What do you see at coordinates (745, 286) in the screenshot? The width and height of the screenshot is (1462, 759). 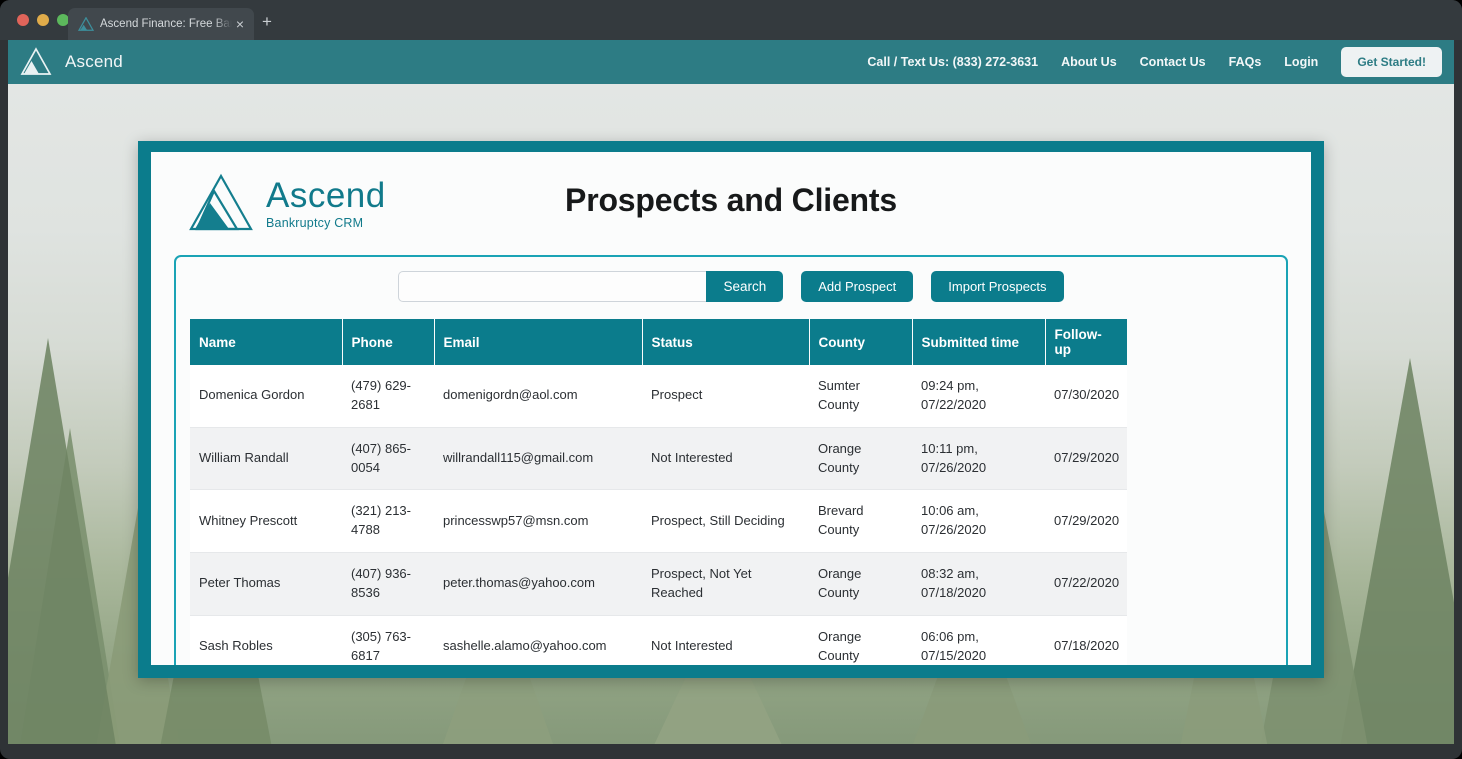 I see `search-button: Search` at bounding box center [745, 286].